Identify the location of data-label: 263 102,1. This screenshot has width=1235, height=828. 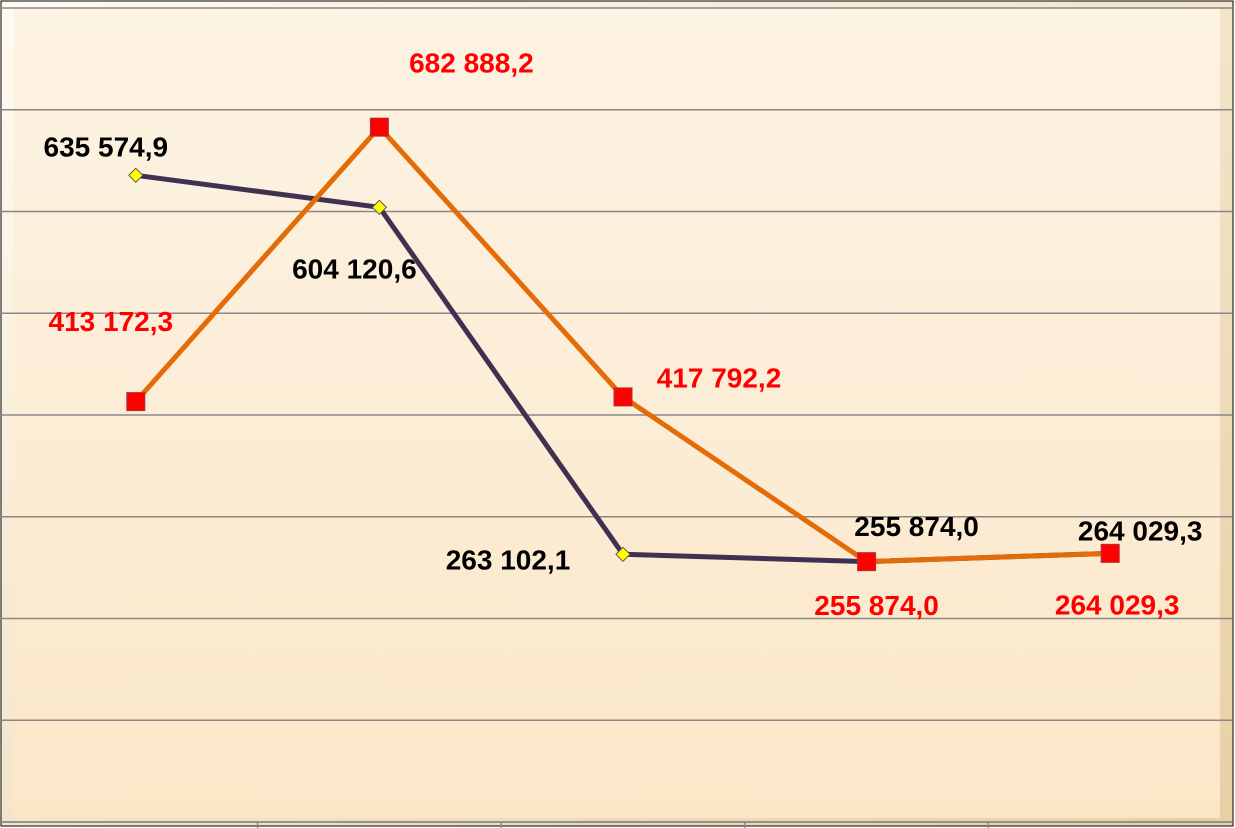
(508, 560).